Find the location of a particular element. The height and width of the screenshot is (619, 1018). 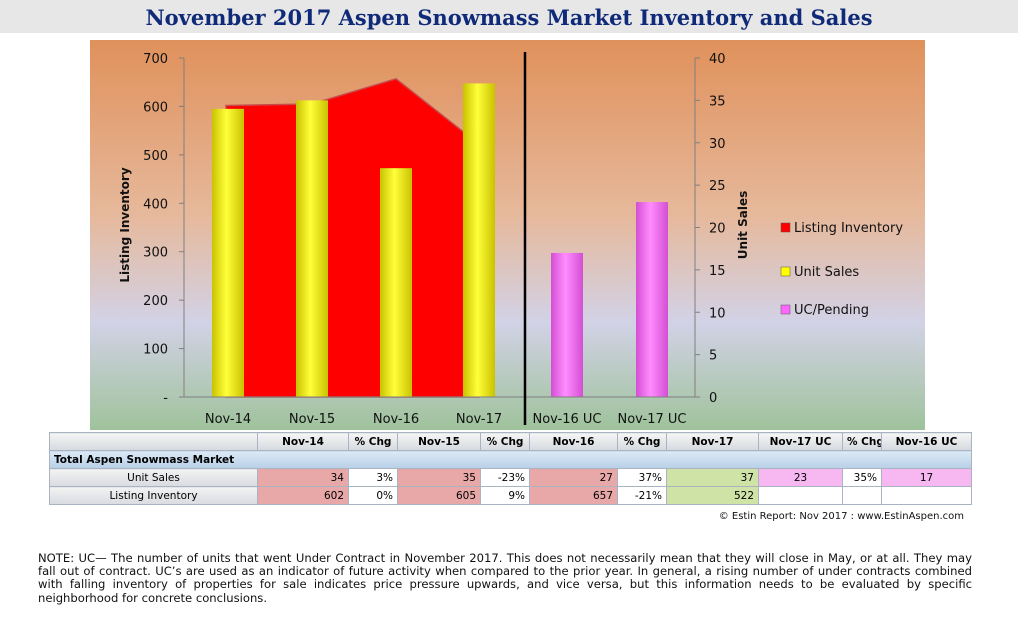

table-cell: 9% is located at coordinates (505, 495).